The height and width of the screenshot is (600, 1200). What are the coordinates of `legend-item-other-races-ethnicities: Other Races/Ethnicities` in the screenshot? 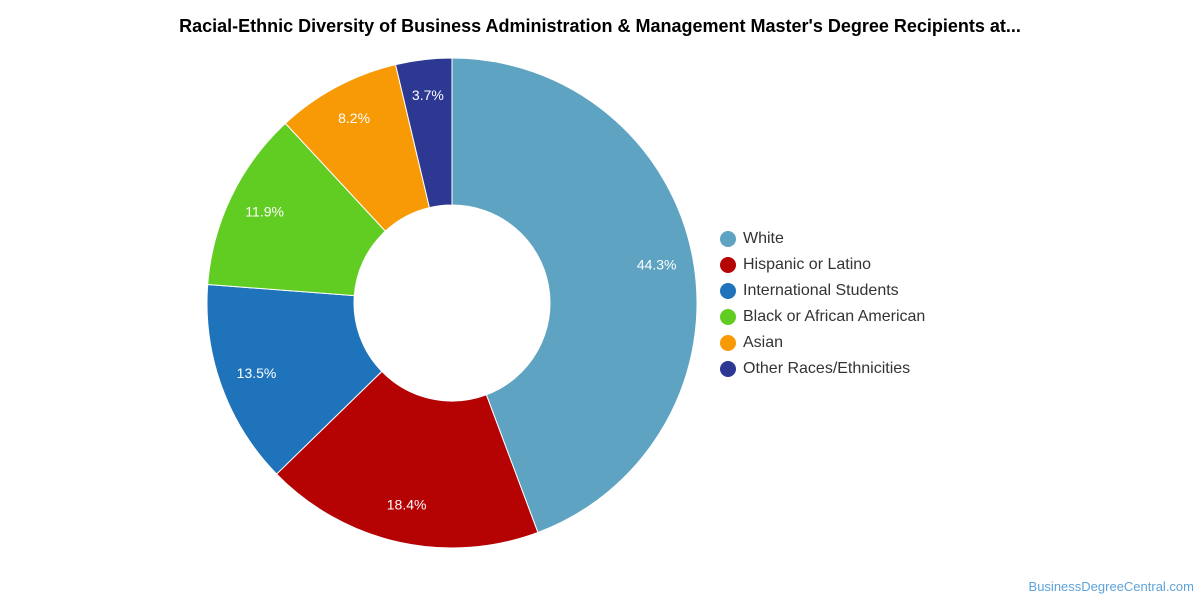 It's located at (870, 369).